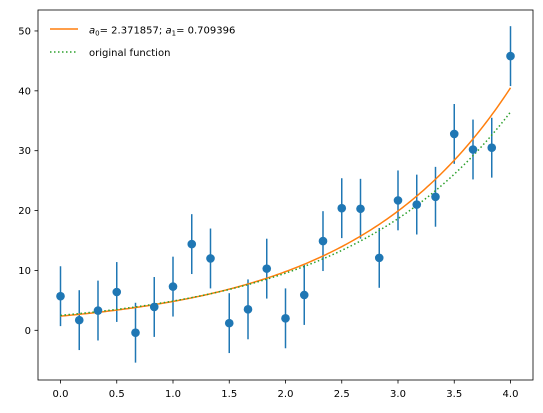 Image resolution: width=543 pixels, height=413 pixels. Describe the element at coordinates (97, 34) in the screenshot. I see `legend-a0-sub: 0` at that location.